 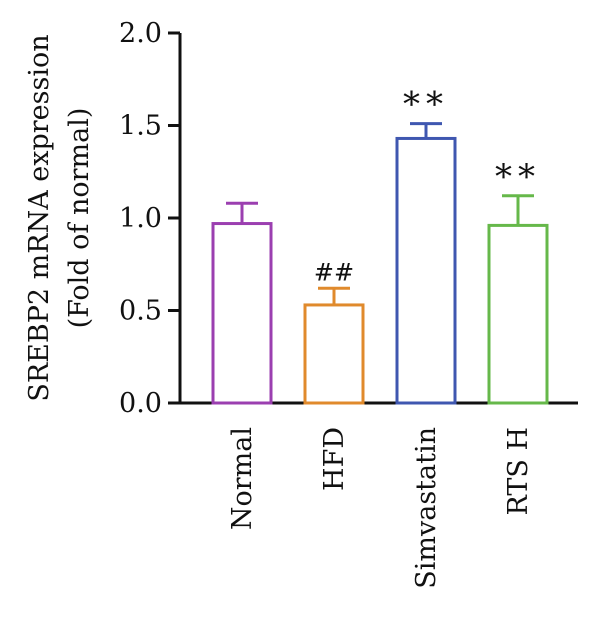 I want to click on bar-hfd, so click(x=334, y=354).